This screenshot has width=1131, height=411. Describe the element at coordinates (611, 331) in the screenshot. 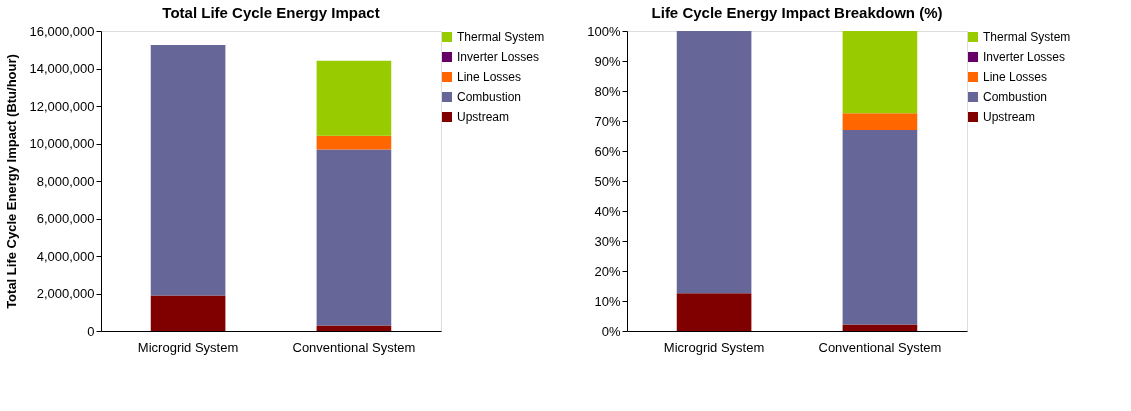

I see `y-tick-label: 0%` at that location.